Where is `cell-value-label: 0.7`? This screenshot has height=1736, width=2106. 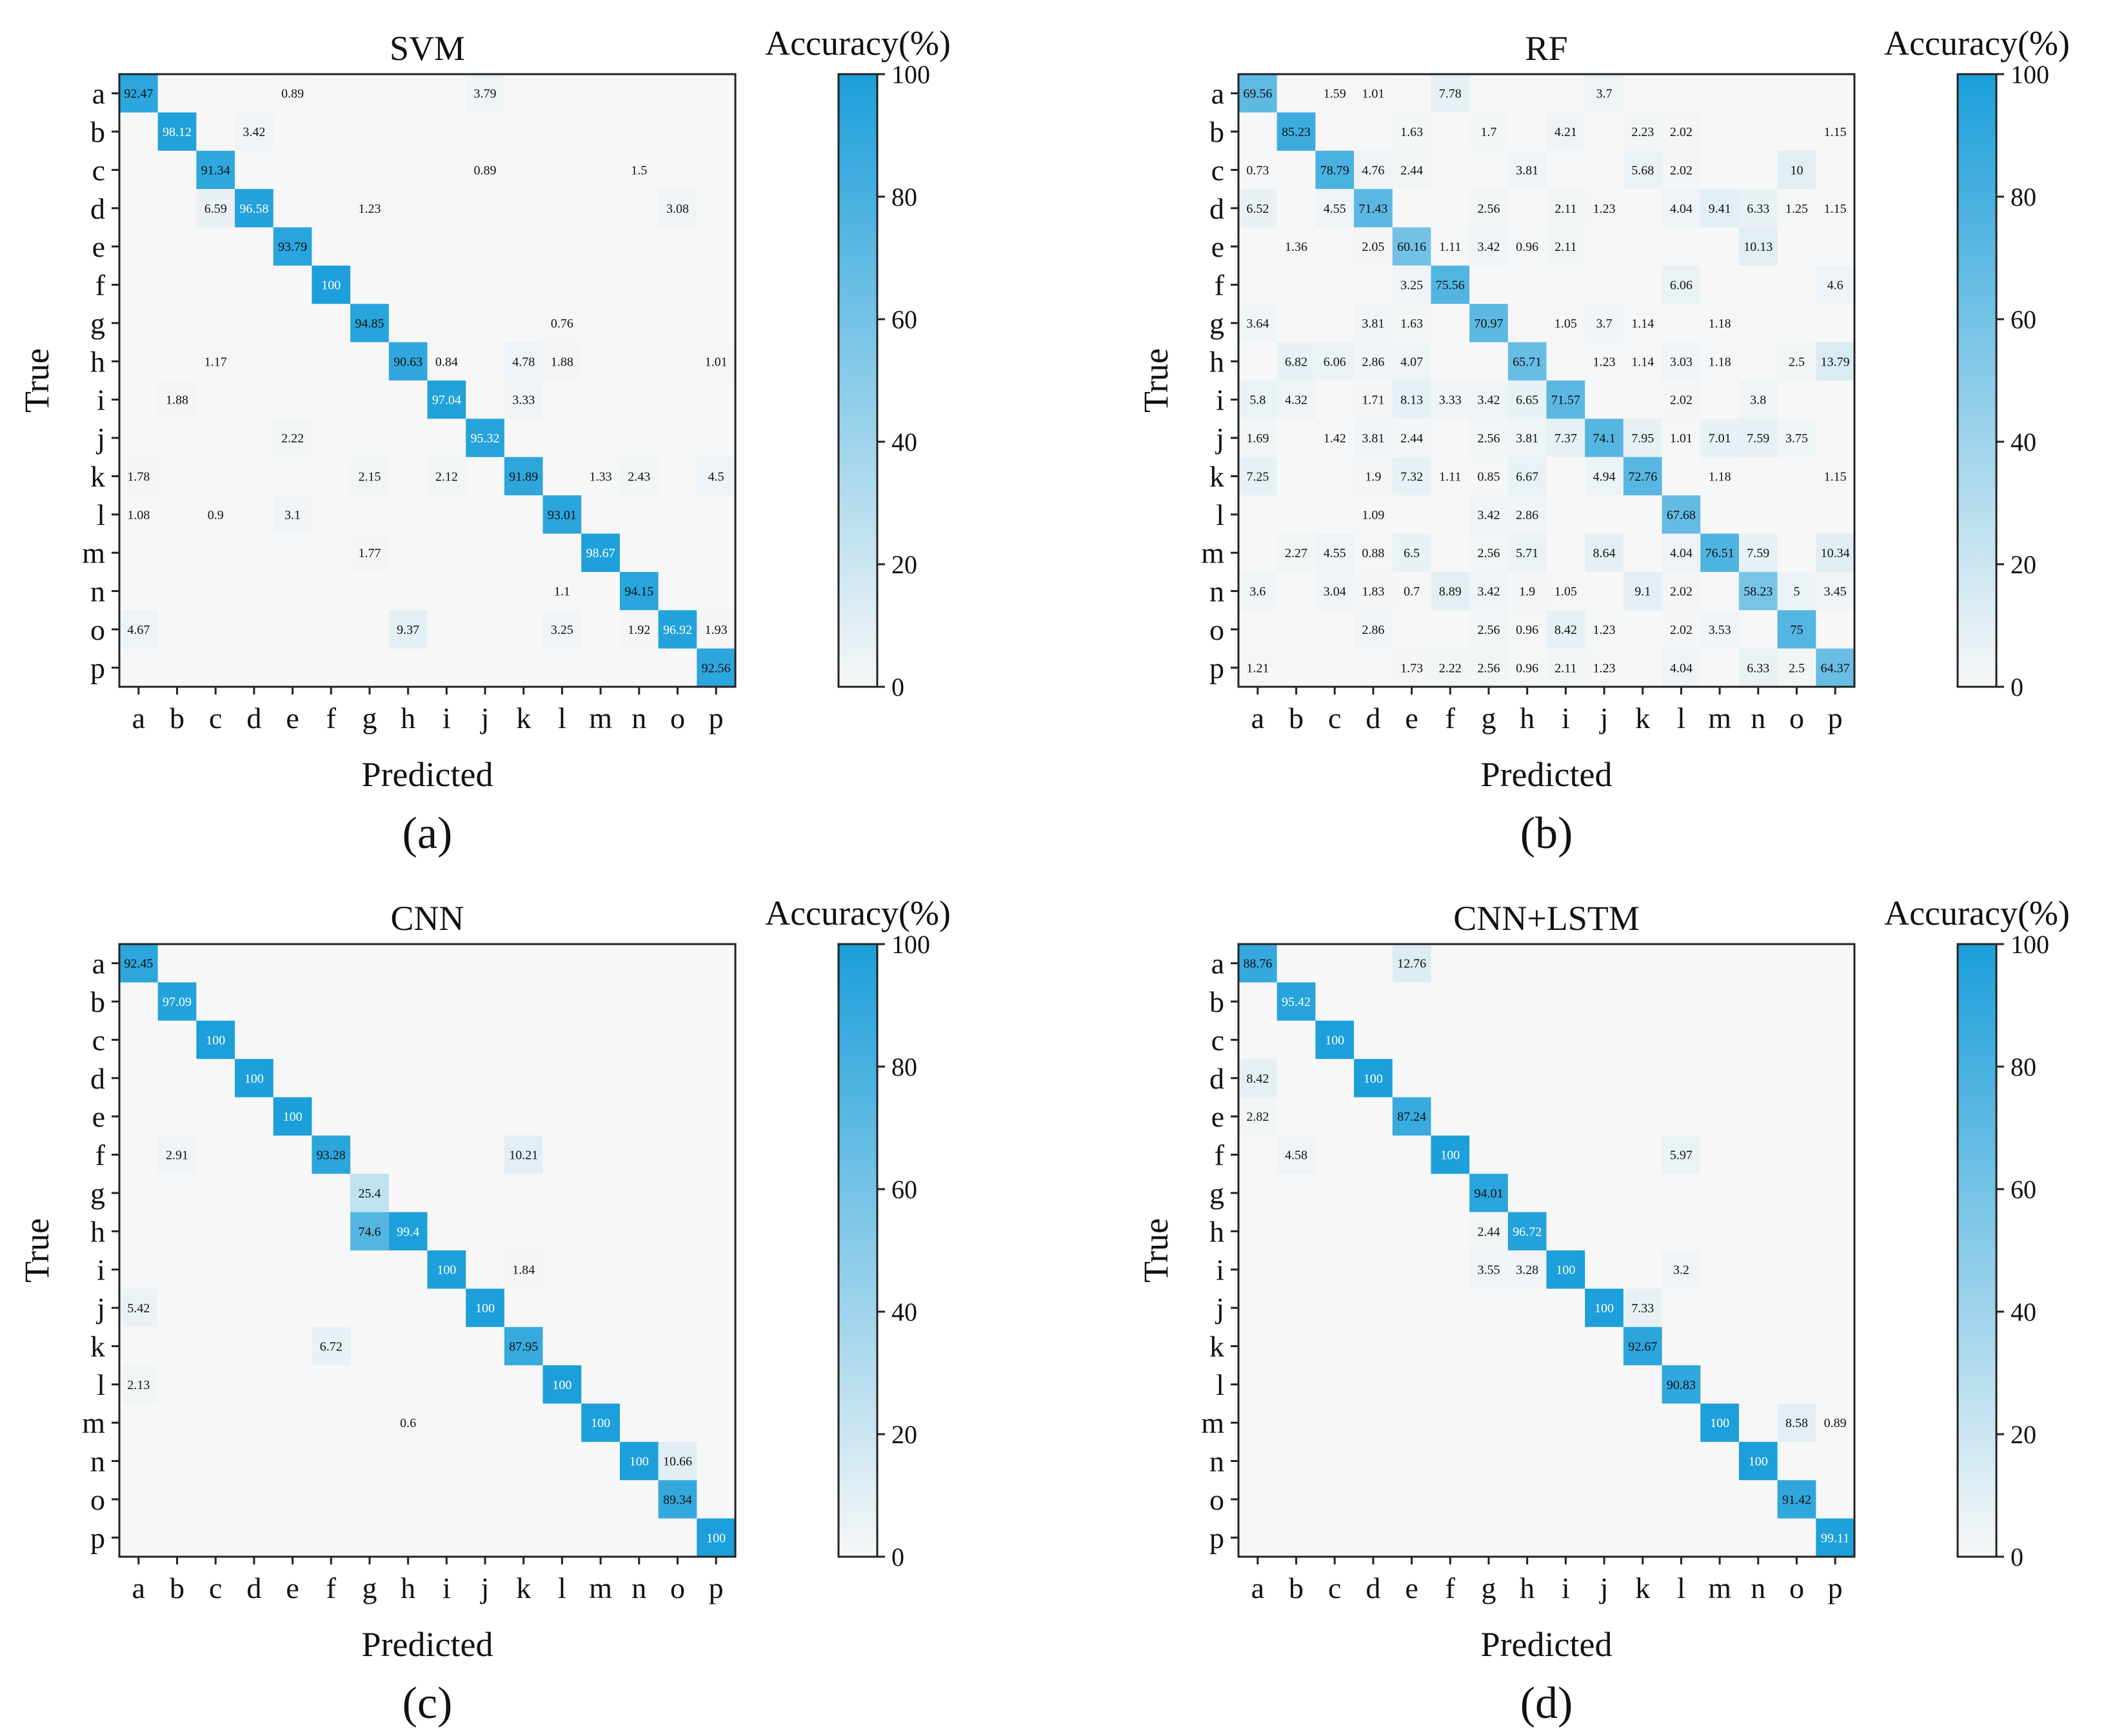 cell-value-label: 0.7 is located at coordinates (1412, 592).